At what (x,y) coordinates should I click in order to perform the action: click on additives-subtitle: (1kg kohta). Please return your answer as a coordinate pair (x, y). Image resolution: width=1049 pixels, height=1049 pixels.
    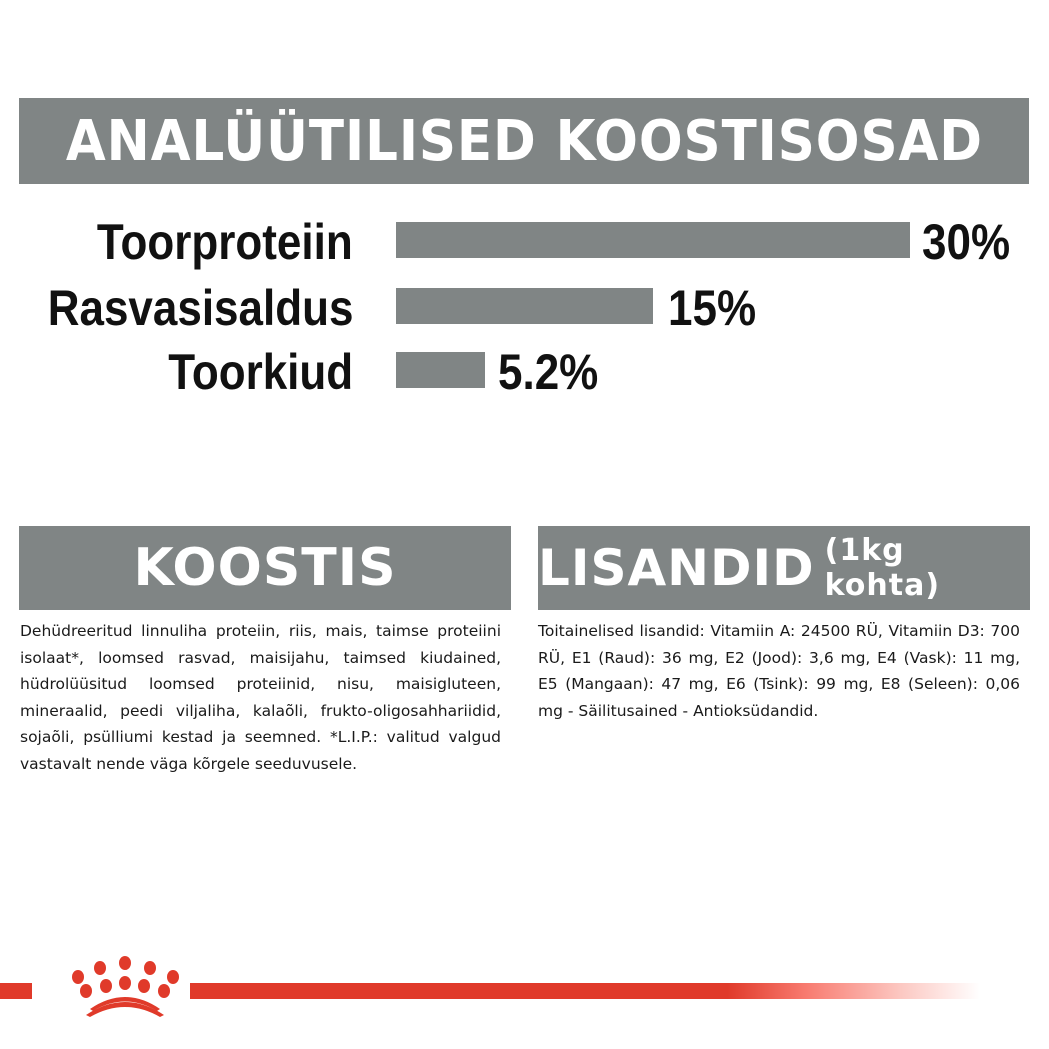
    Looking at the image, I should click on (882, 568).